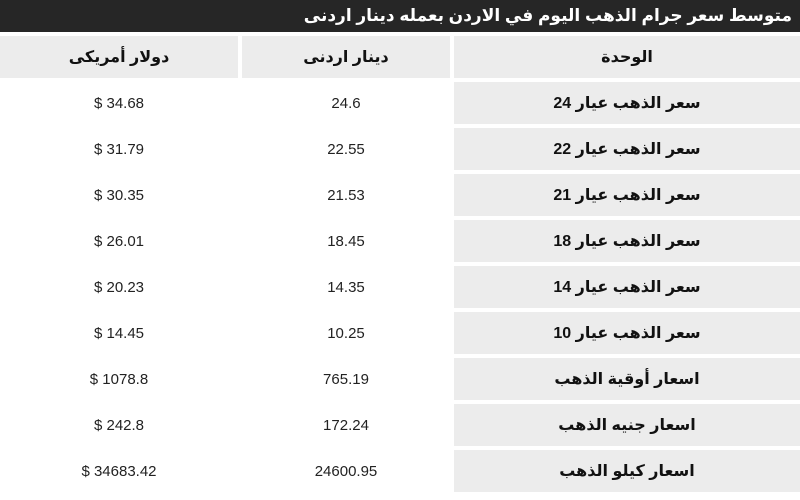  Describe the element at coordinates (119, 57) in the screenshot. I see `column-header-us-dollar: دولار أمريكى` at that location.